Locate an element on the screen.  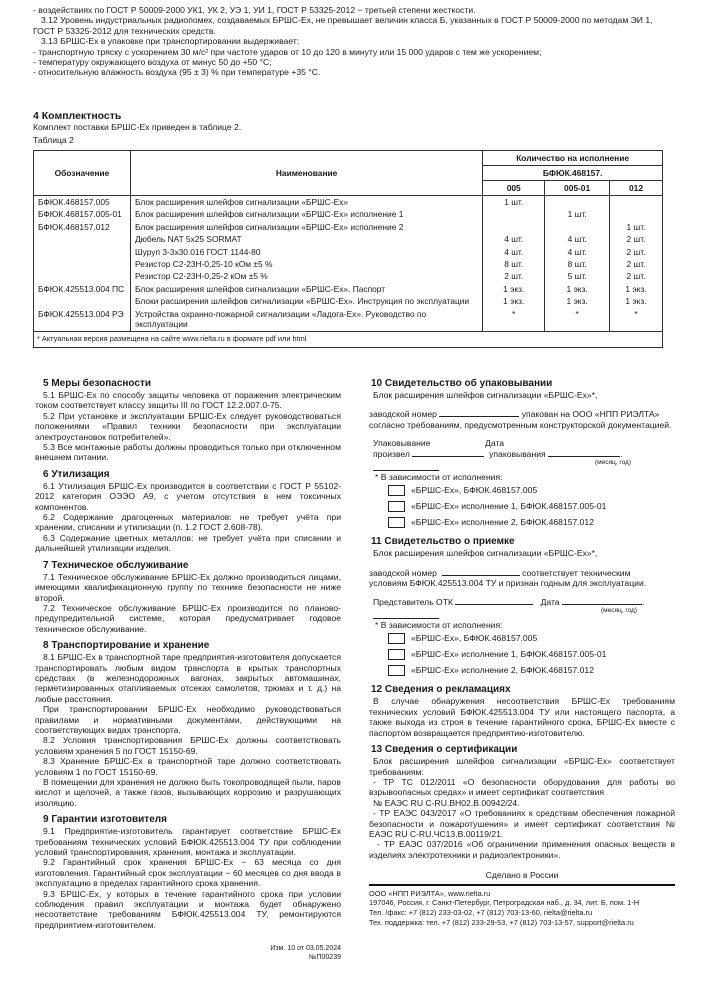
packing-date-field is located at coordinates (584, 453).